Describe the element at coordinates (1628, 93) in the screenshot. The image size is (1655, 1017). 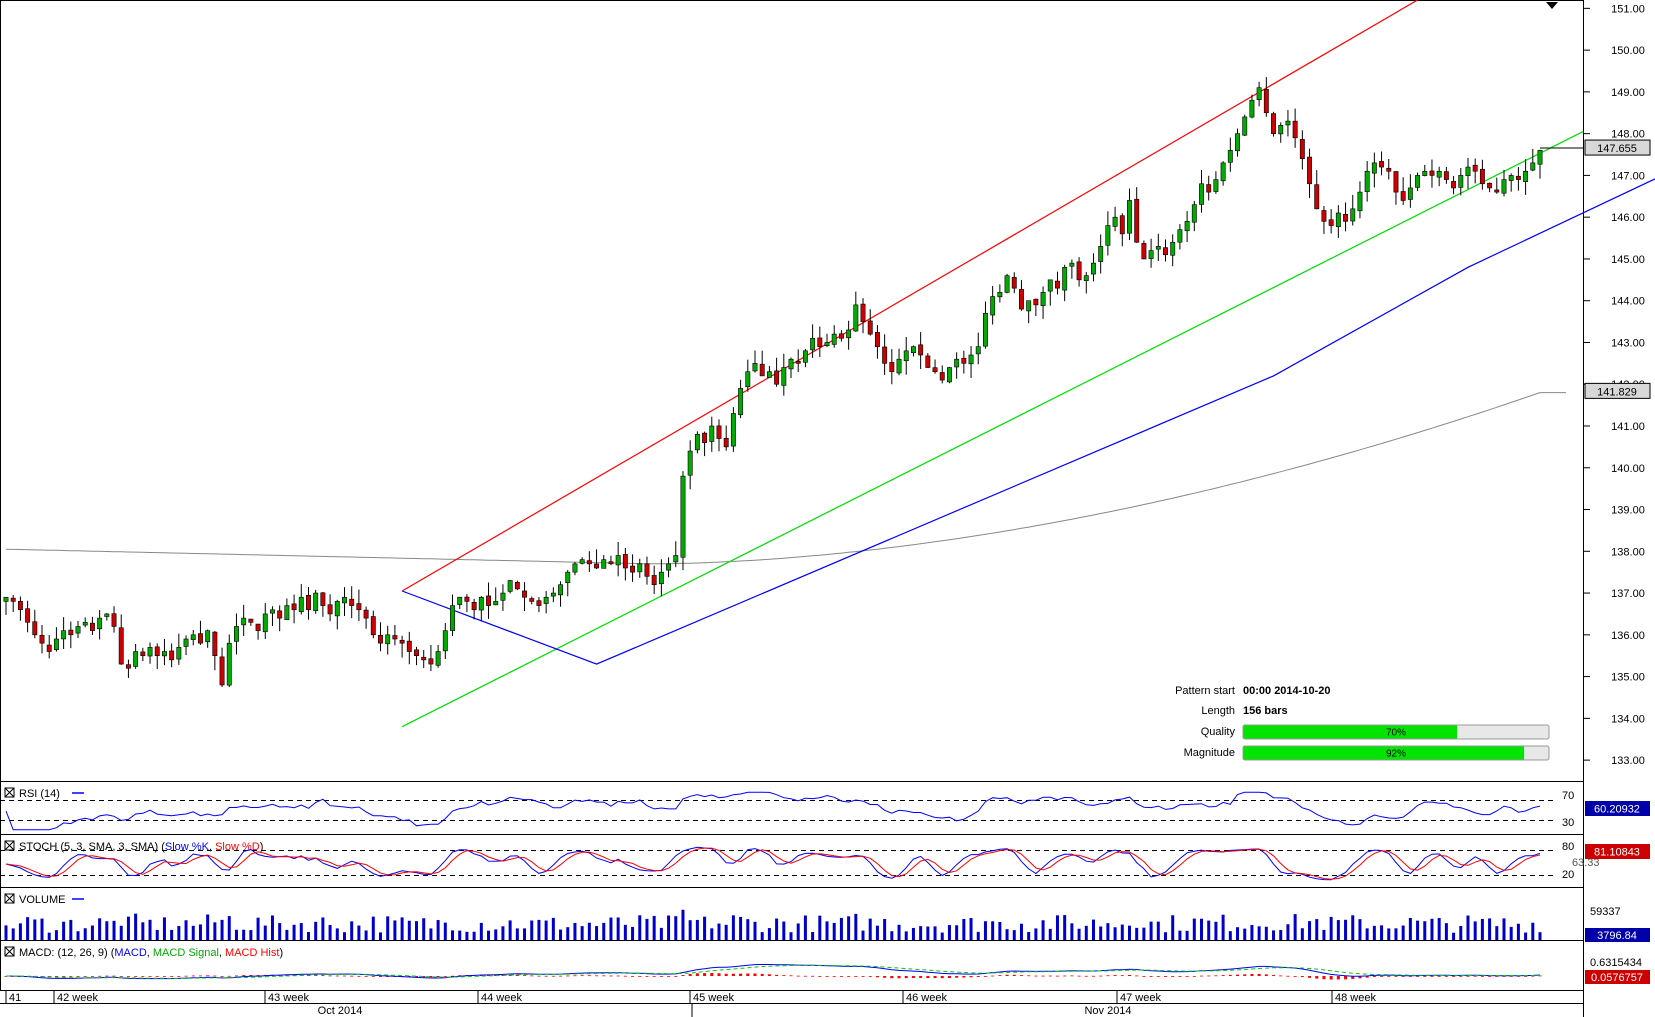
I see `price-tick-label: 149.00` at that location.